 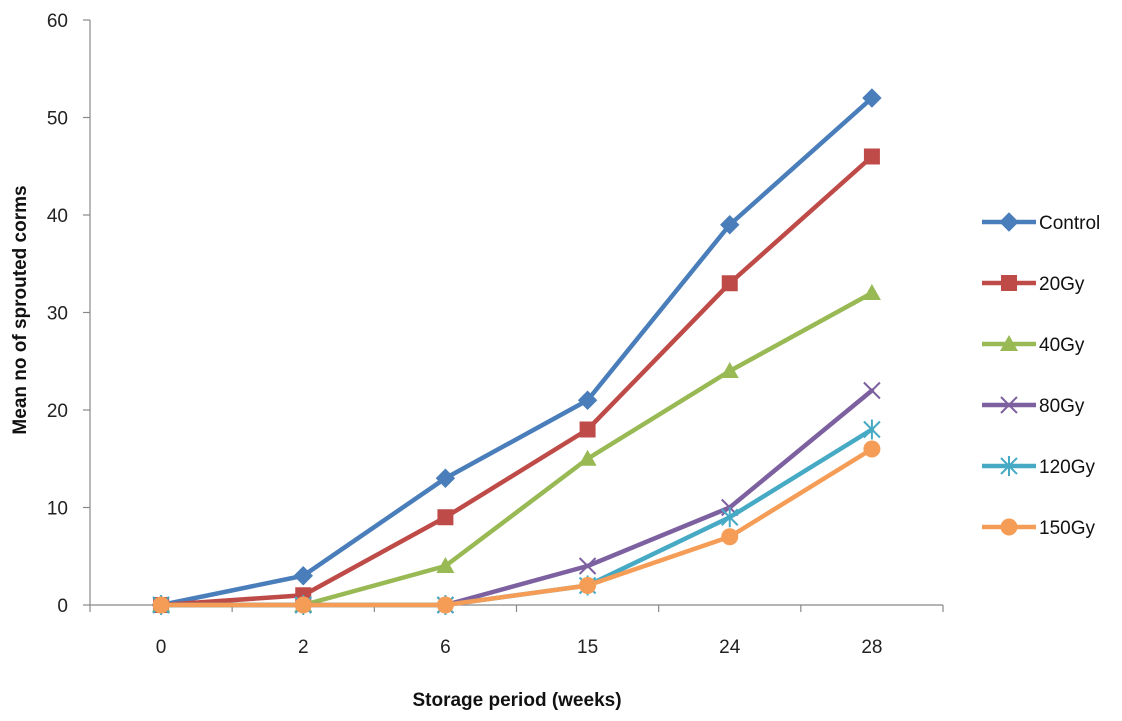 What do you see at coordinates (516, 700) in the screenshot?
I see `x-axis-title: Storage period (weeks)` at bounding box center [516, 700].